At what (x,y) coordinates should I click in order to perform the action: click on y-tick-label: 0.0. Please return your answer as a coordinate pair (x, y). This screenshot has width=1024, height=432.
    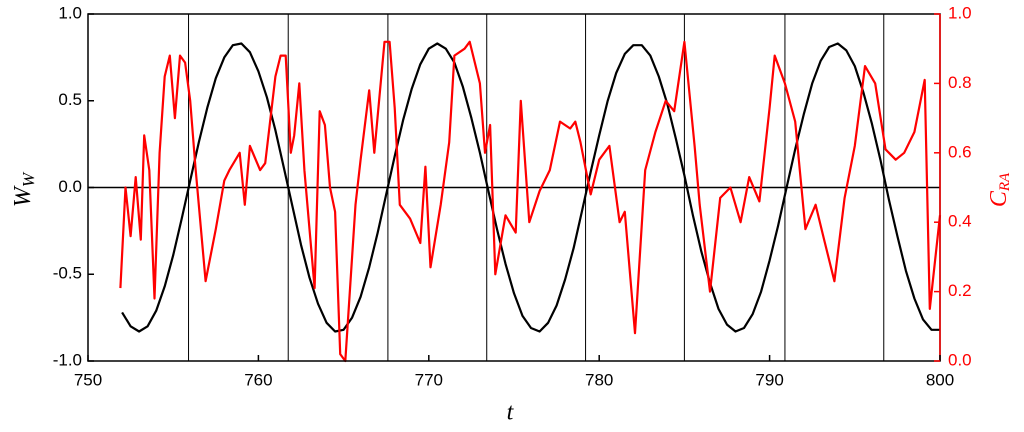
    Looking at the image, I should click on (70, 186).